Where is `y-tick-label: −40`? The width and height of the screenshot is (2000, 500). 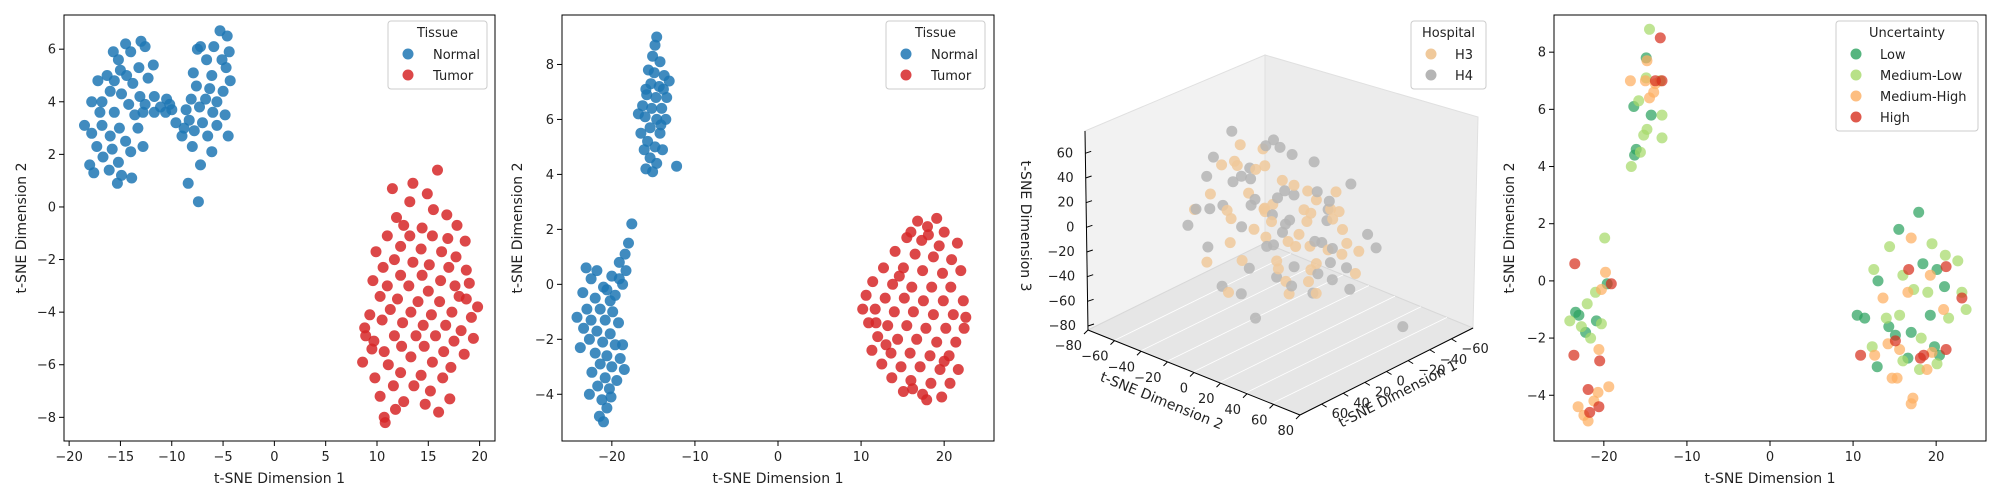 y-tick-label: −40 is located at coordinates (1121, 367).